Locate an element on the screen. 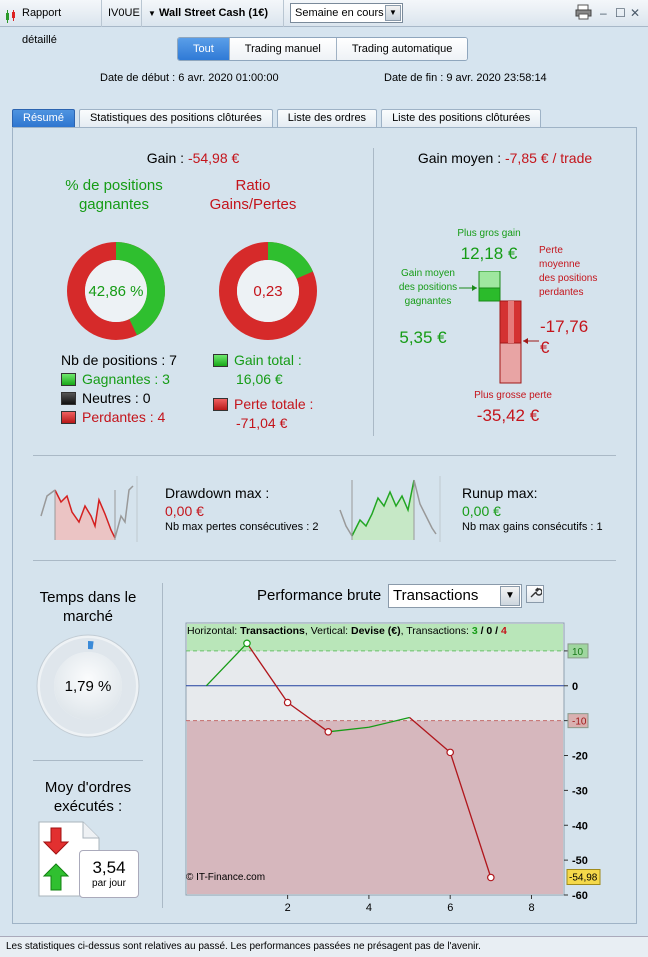  chart-header-mid: , Vertical: is located at coordinates (327, 631).